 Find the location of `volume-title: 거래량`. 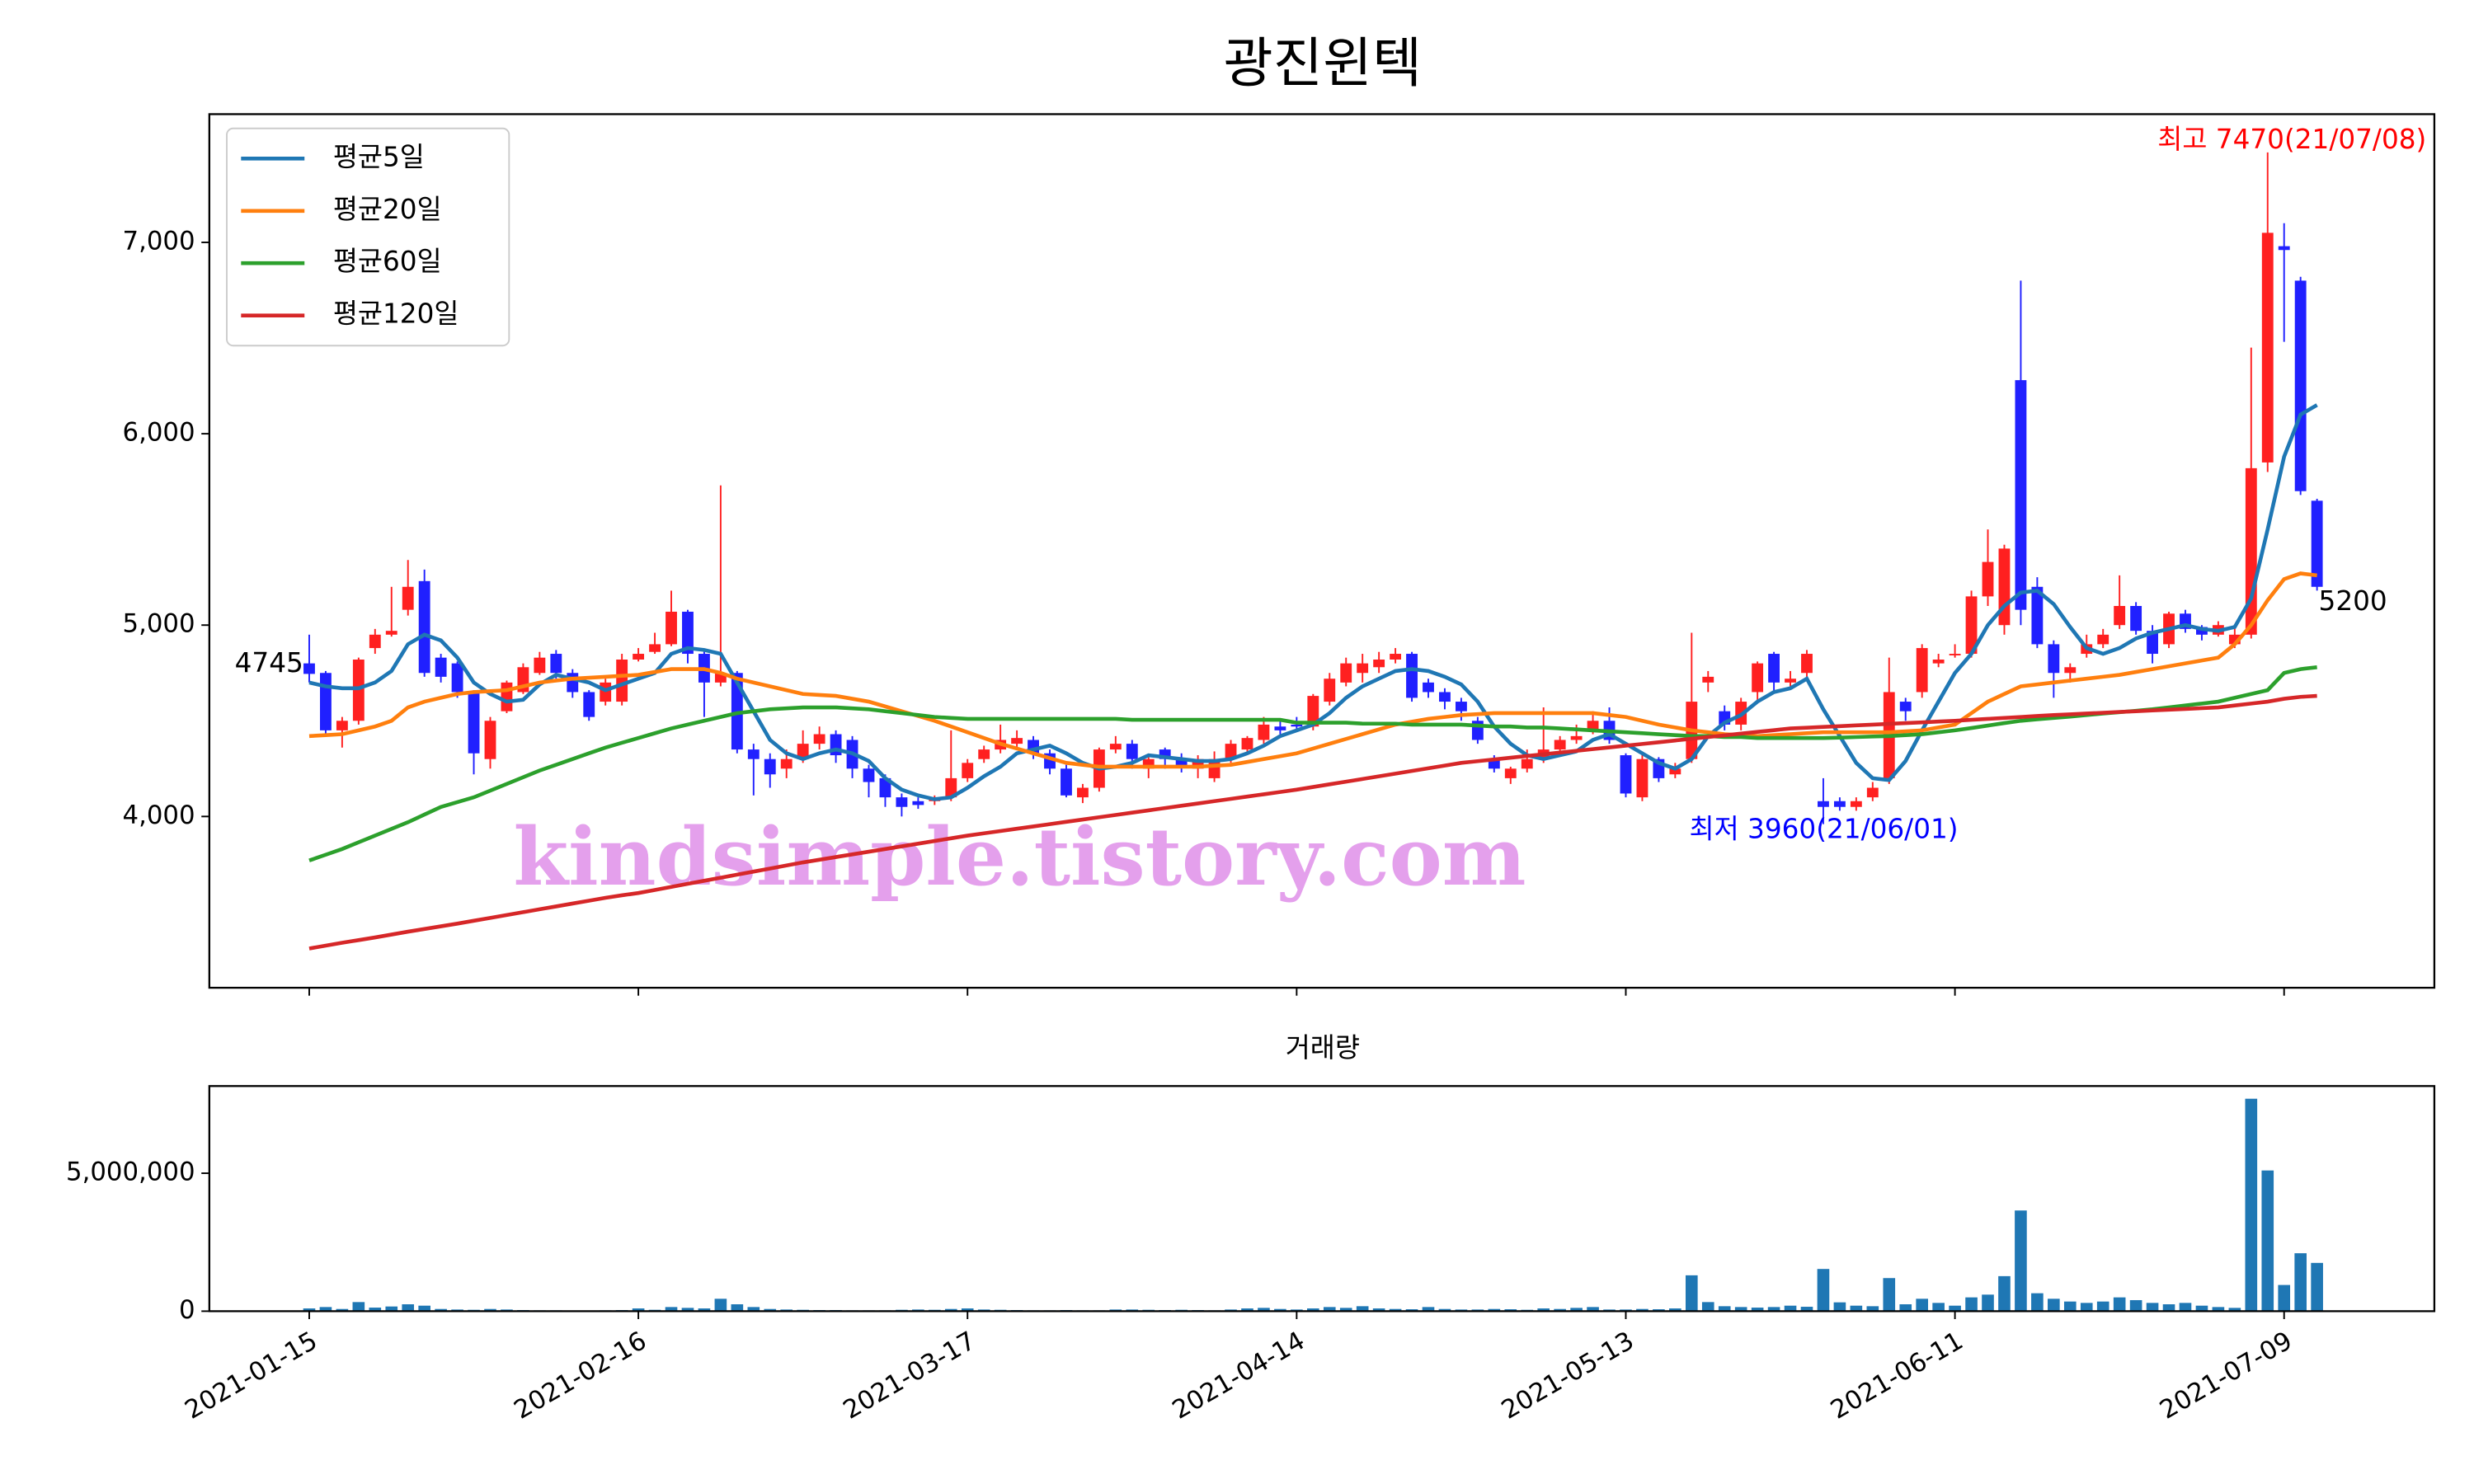

volume-title: 거래량 is located at coordinates (1323, 1048).